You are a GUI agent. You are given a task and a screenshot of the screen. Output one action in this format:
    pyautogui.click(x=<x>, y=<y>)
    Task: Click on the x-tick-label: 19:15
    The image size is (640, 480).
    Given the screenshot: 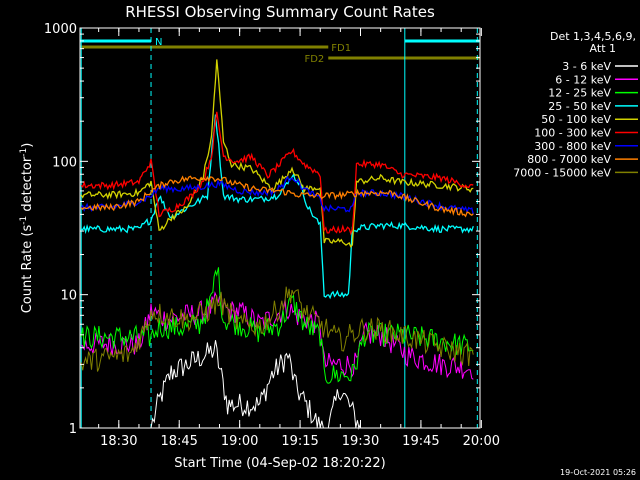 What is the action you would take?
    pyautogui.click(x=299, y=441)
    